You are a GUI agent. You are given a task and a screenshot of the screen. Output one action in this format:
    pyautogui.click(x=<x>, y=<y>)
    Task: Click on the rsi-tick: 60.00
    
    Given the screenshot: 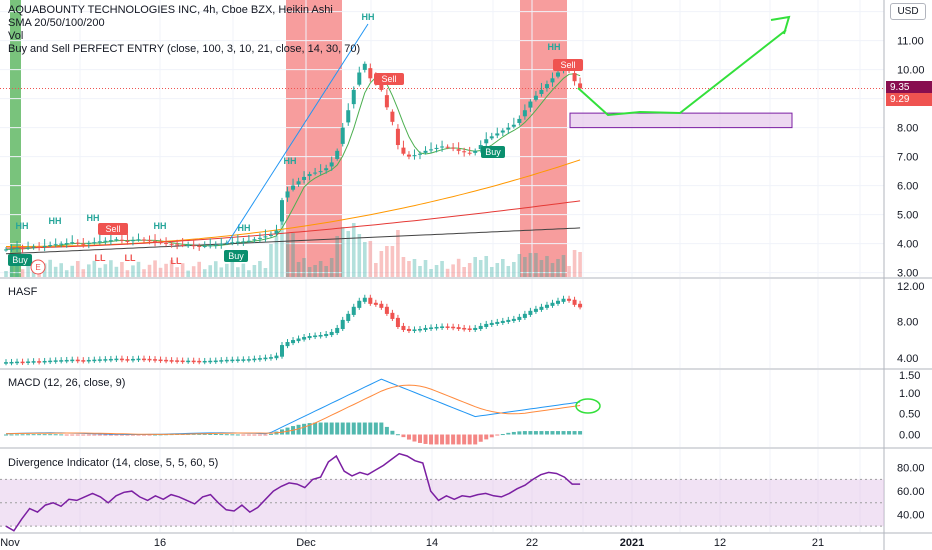 What is the action you would take?
    pyautogui.click(x=911, y=492)
    